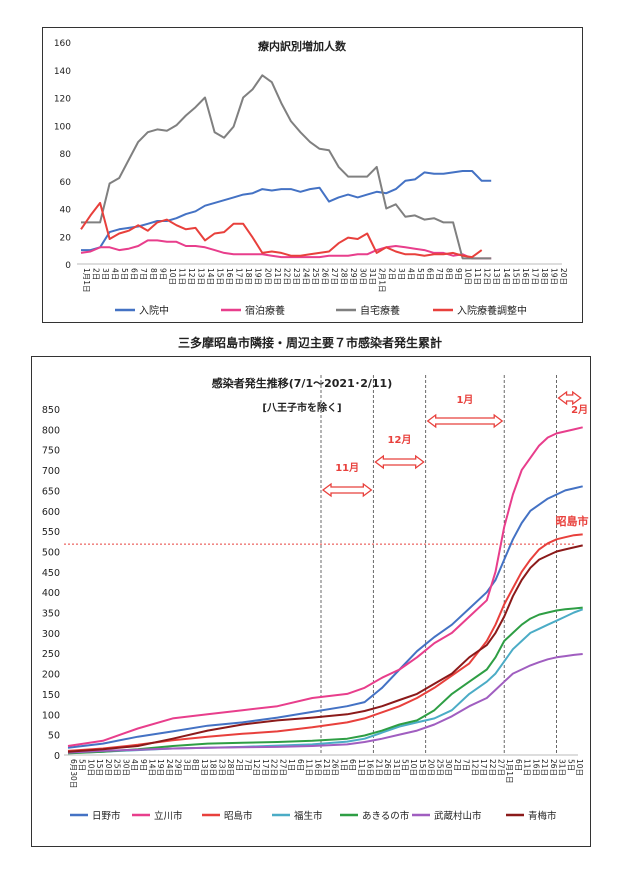 This screenshot has width=620, height=877. What do you see at coordinates (474, 767) in the screenshot?
I see `x-tick-label: 12日` at bounding box center [474, 767].